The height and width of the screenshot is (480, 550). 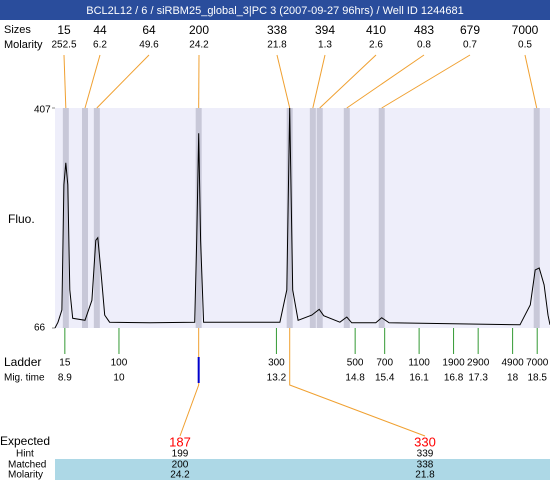 I want to click on ladder-label: Ladder, so click(x=22, y=362).